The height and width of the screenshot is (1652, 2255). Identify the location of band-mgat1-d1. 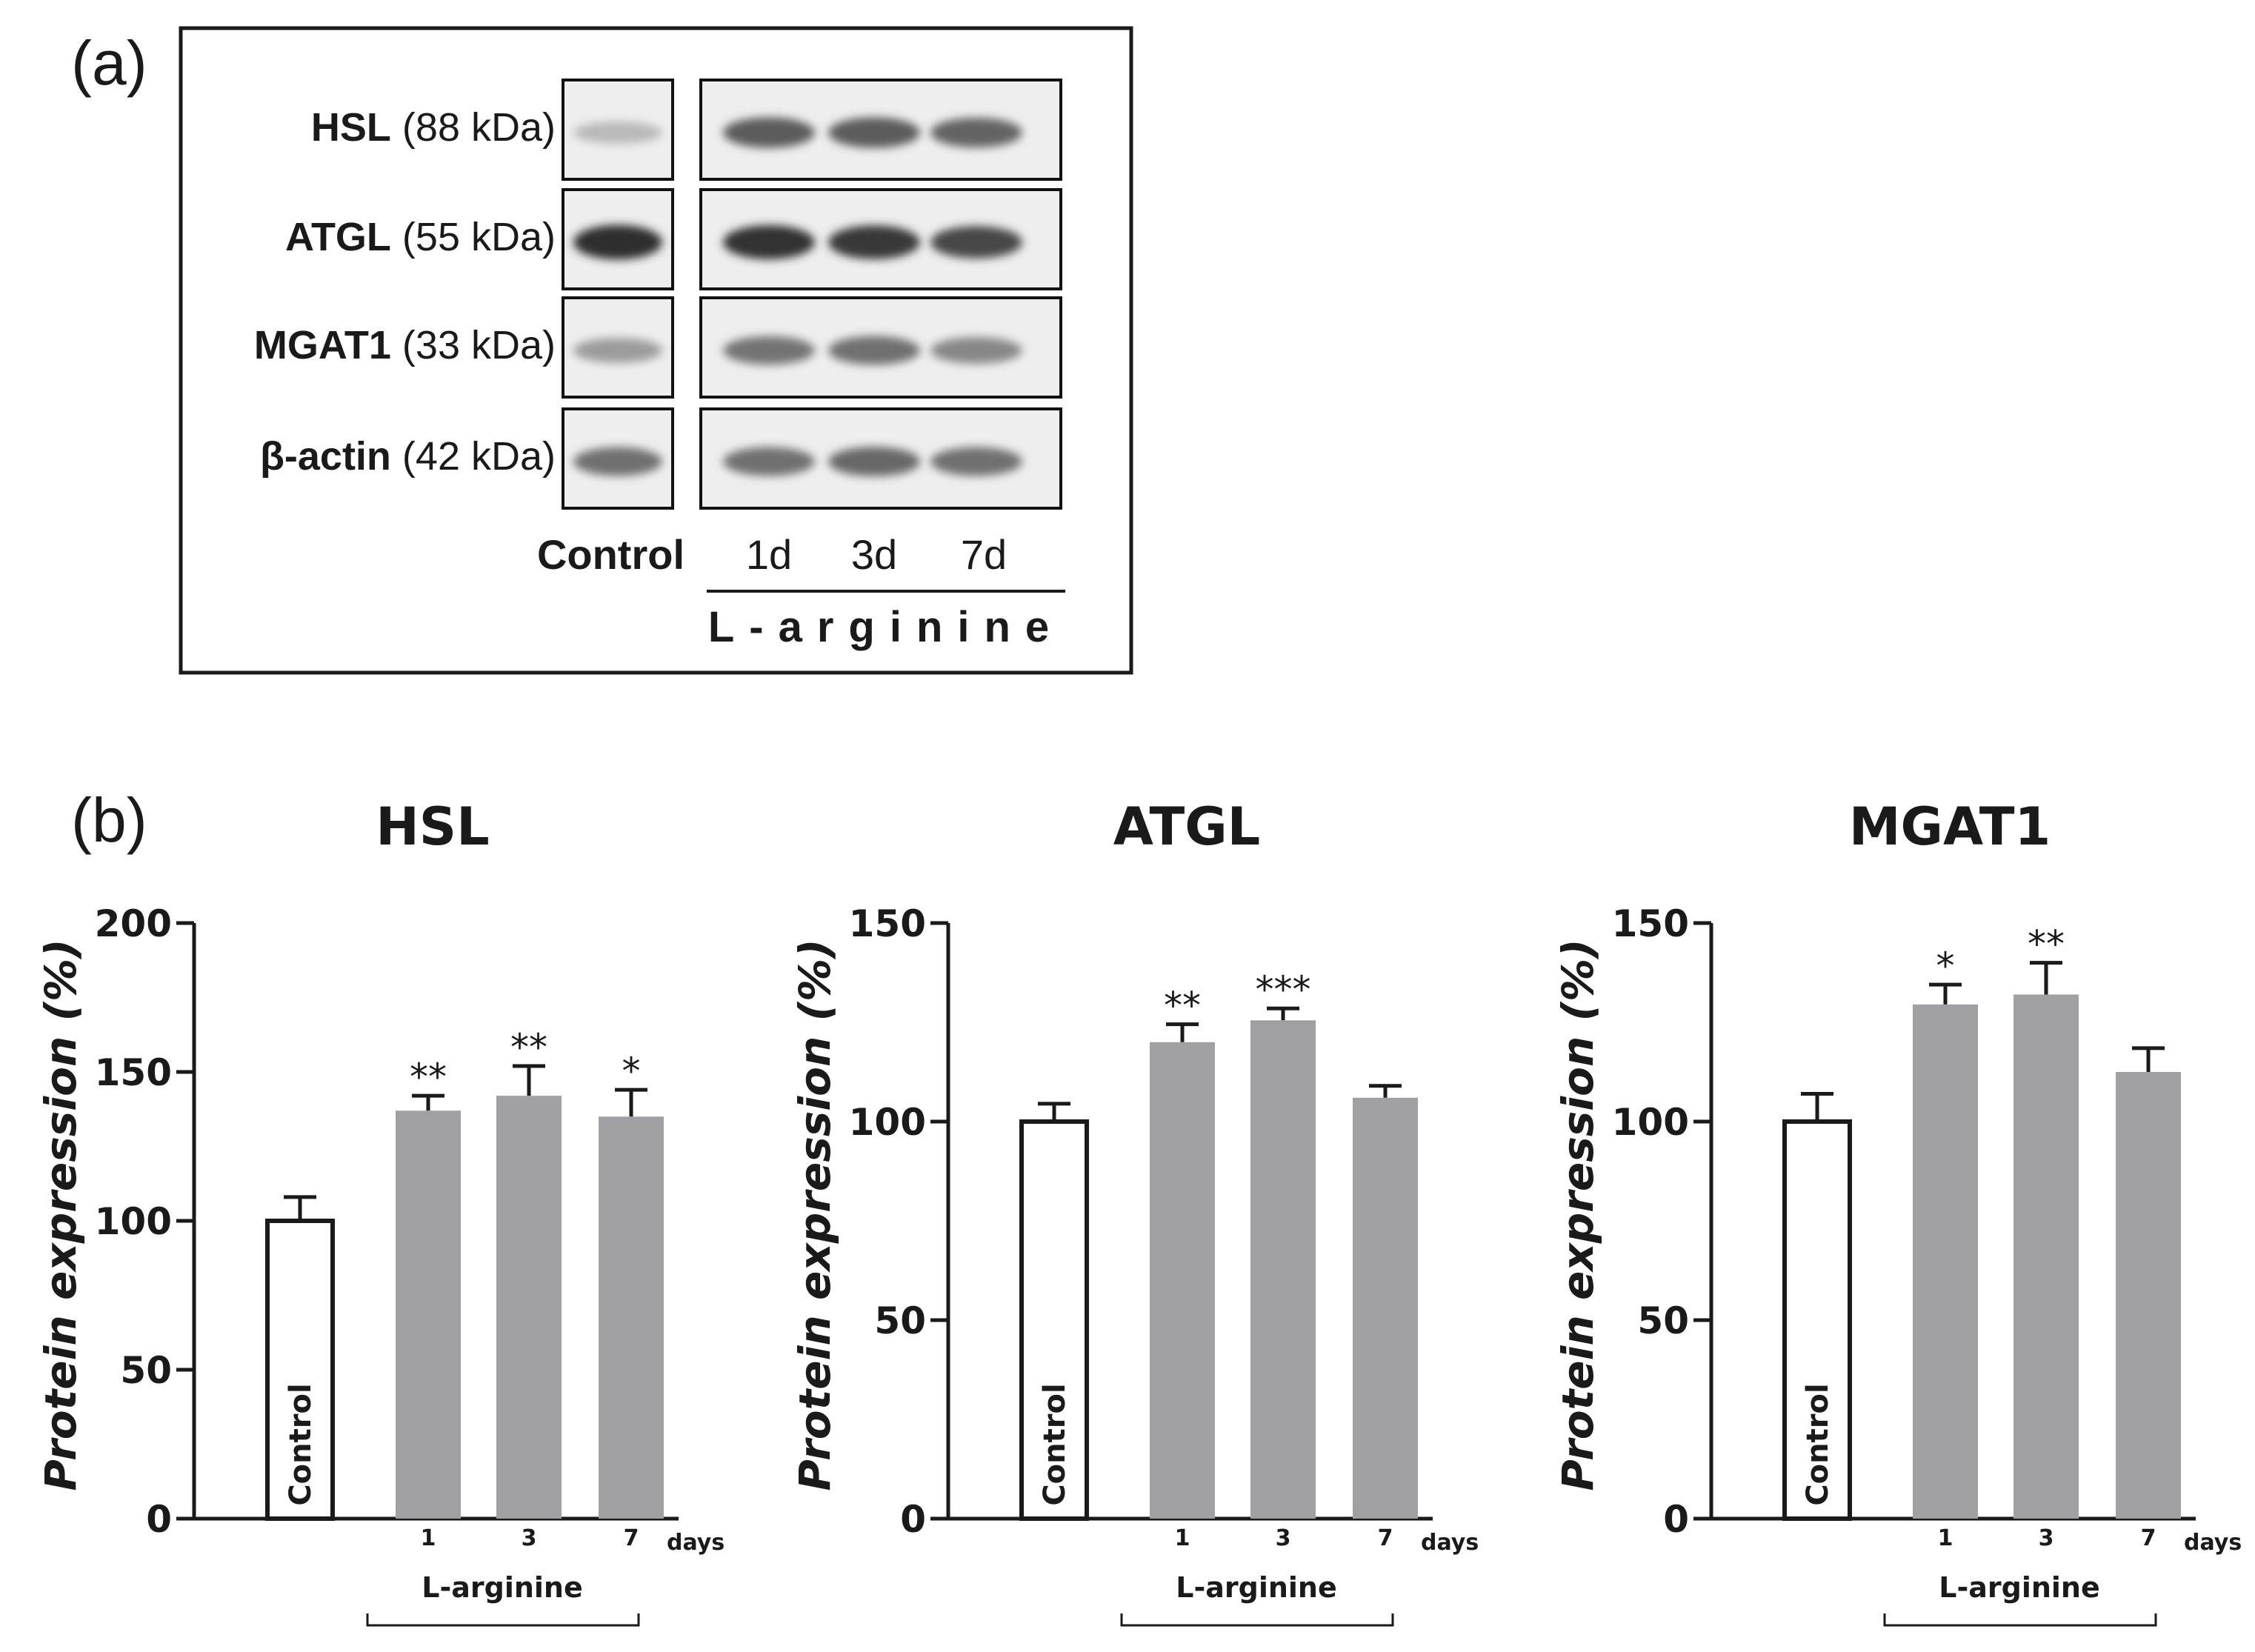
(769, 350).